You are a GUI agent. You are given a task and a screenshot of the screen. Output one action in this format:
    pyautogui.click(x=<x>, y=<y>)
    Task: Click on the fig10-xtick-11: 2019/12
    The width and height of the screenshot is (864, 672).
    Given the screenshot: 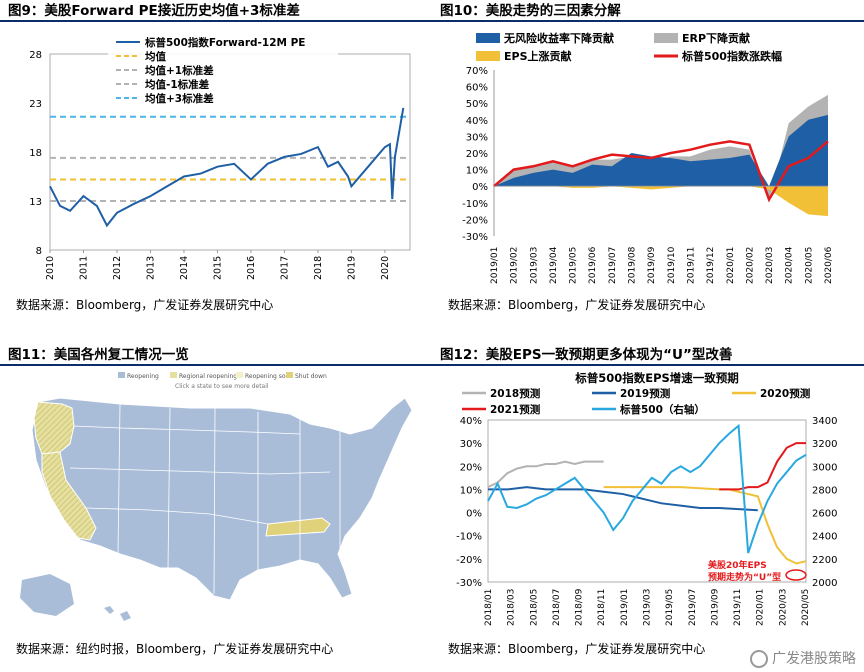 What is the action you would take?
    pyautogui.click(x=711, y=265)
    